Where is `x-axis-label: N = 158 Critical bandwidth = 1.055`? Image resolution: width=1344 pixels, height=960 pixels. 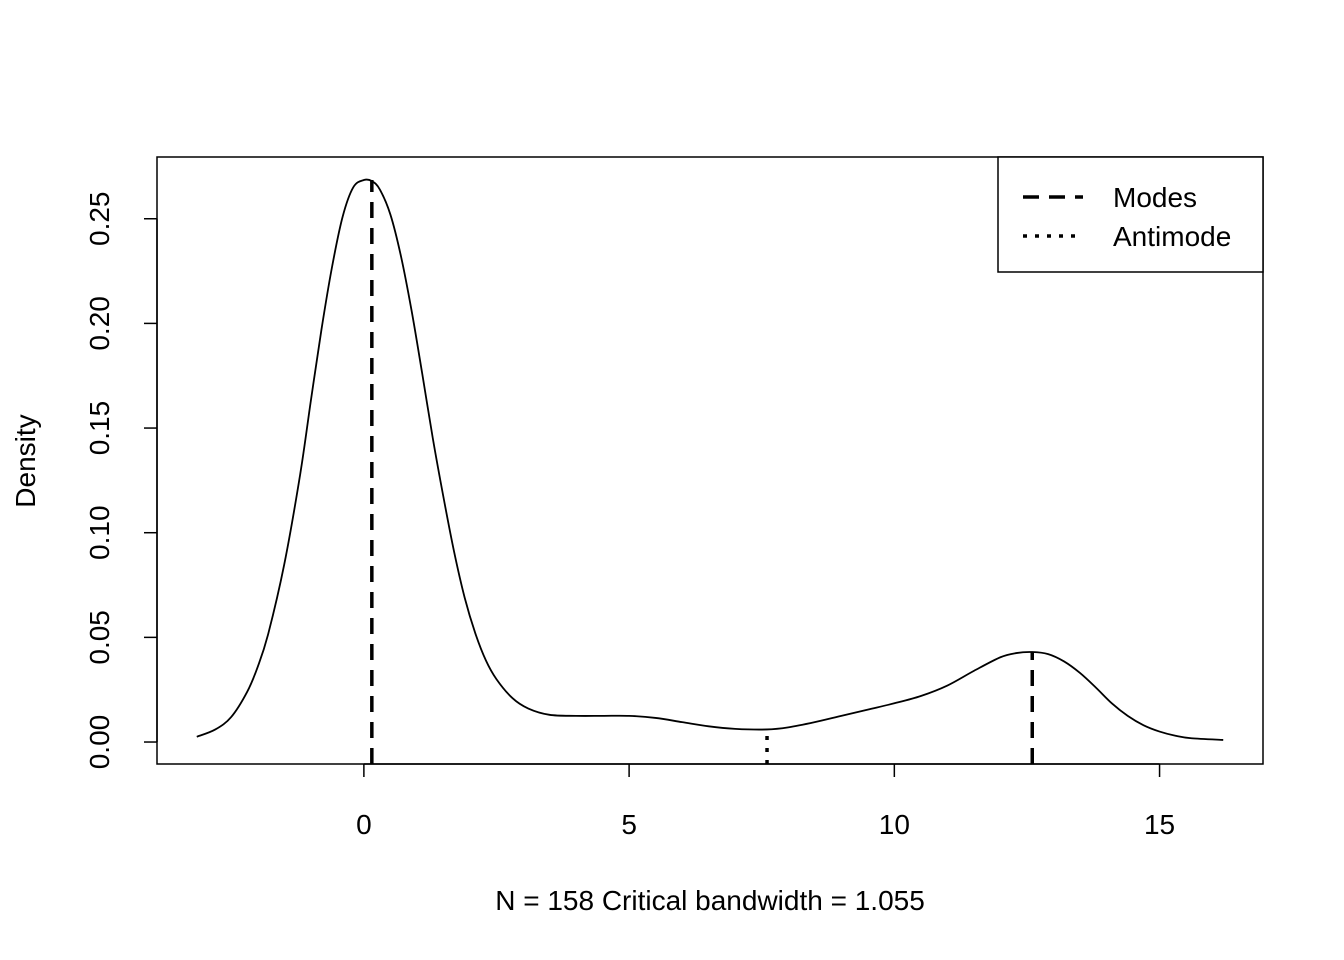 x-axis-label: N = 158 Critical bandwidth = 1.055 is located at coordinates (710, 900).